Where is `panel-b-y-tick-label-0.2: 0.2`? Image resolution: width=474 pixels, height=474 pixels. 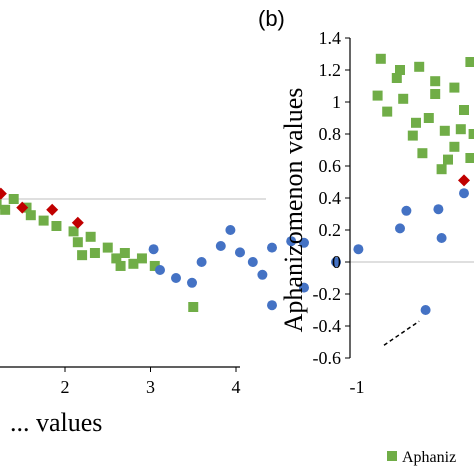 panel-b-y-tick-label-0.2: 0.2 is located at coordinates (330, 230).